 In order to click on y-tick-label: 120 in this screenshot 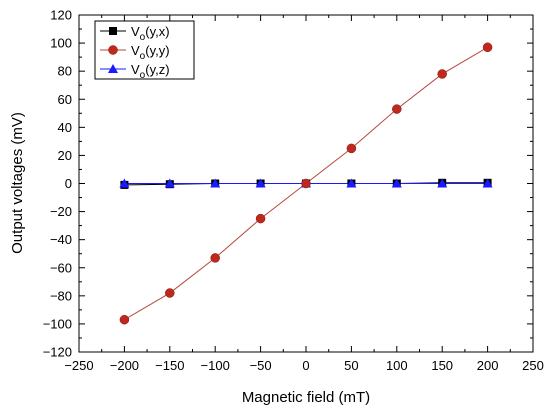, I will do `click(61, 15)`.